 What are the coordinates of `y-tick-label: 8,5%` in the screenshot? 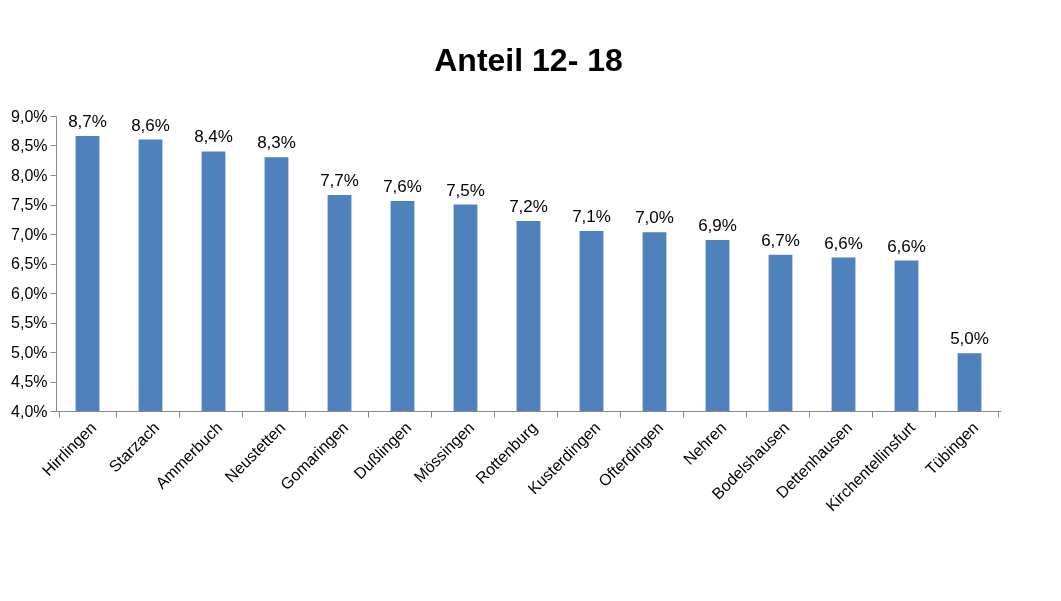 It's located at (29, 145).